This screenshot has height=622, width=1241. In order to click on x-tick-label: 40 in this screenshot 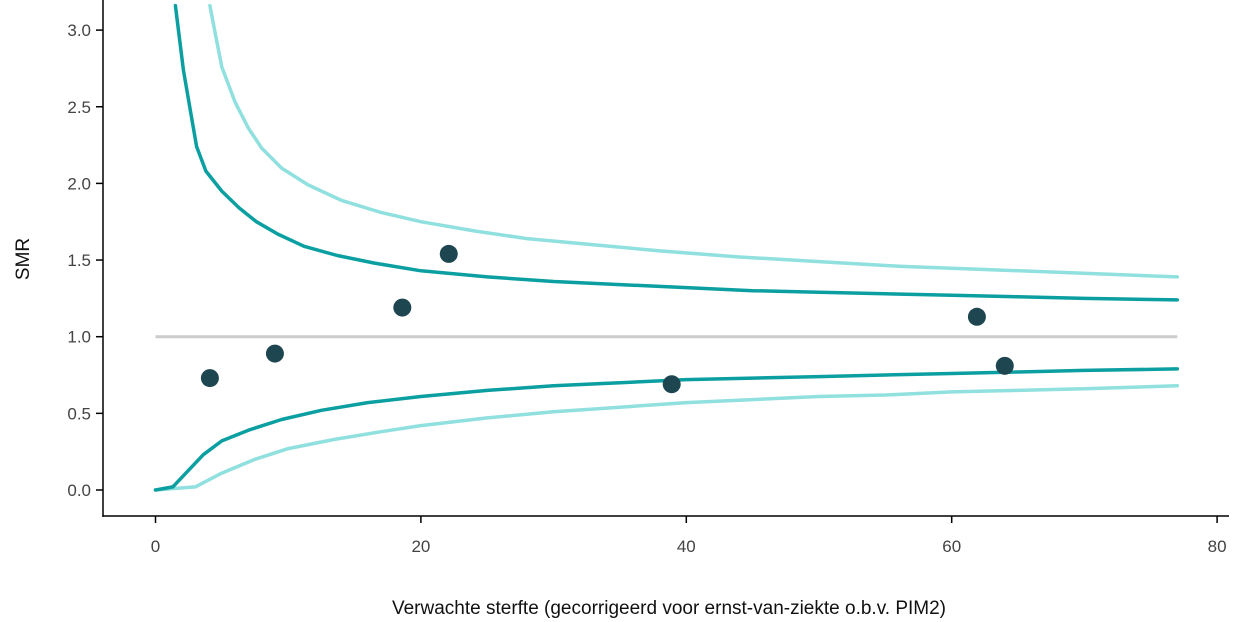, I will do `click(686, 546)`.